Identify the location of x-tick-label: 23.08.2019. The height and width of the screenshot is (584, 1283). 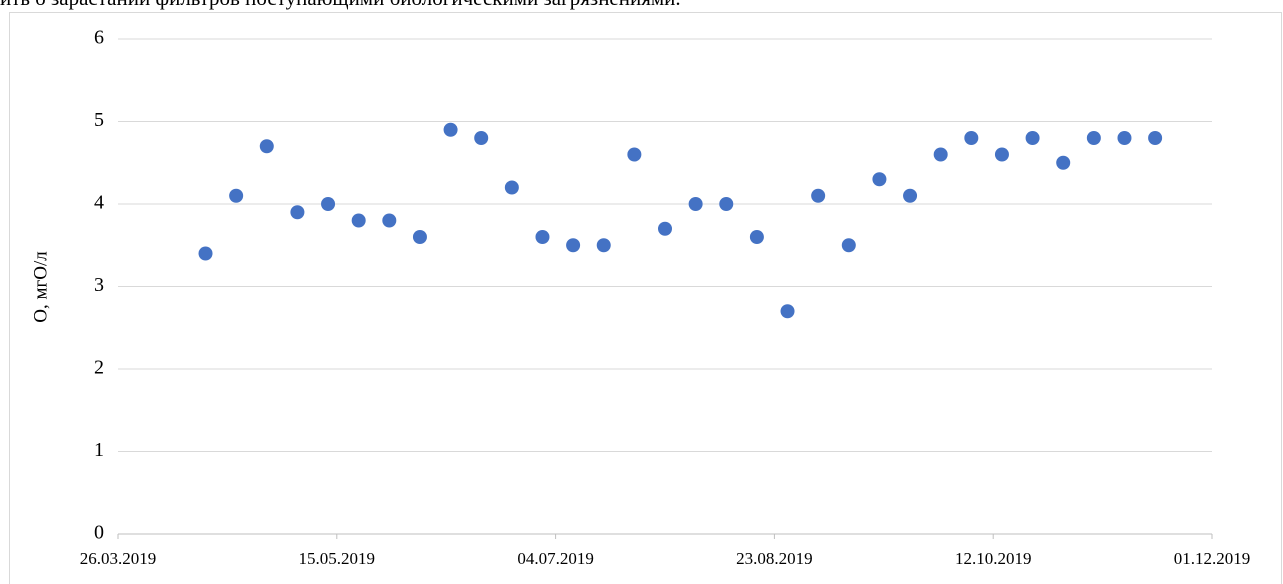
(774, 558).